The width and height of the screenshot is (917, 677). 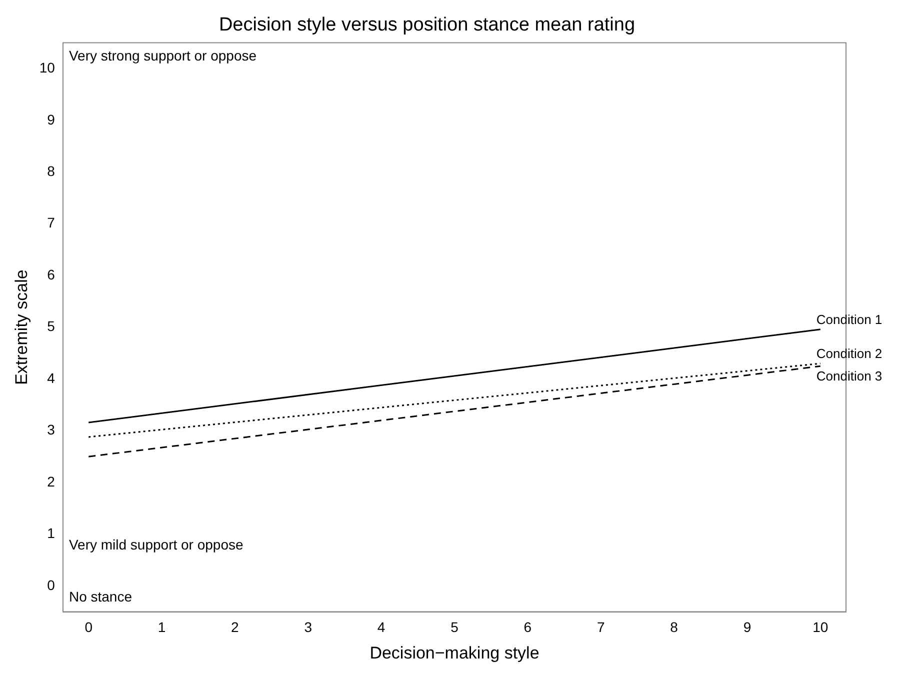 What do you see at coordinates (156, 544) in the screenshot?
I see `annotation: Very mild support or oppose` at bounding box center [156, 544].